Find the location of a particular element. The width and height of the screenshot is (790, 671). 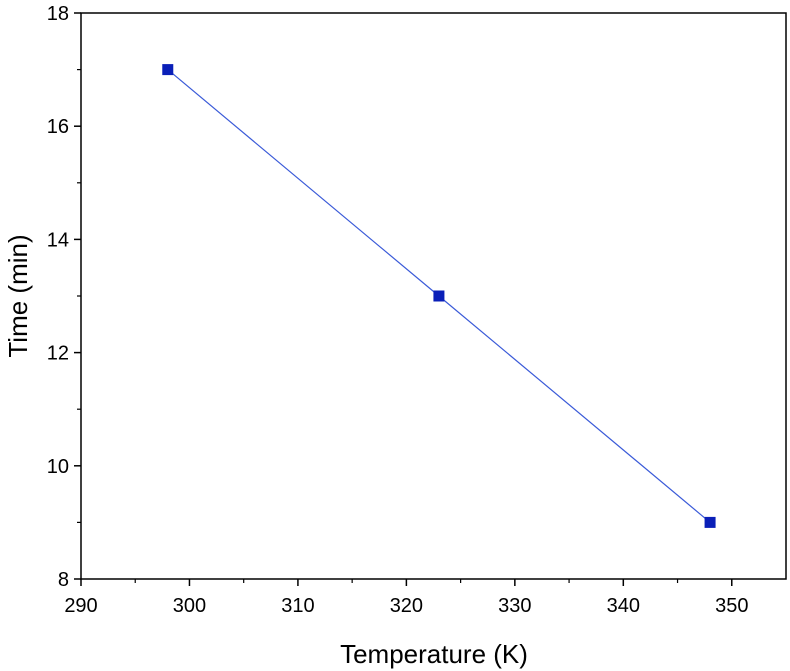

y-tick-label: 8 is located at coordinates (63, 580).